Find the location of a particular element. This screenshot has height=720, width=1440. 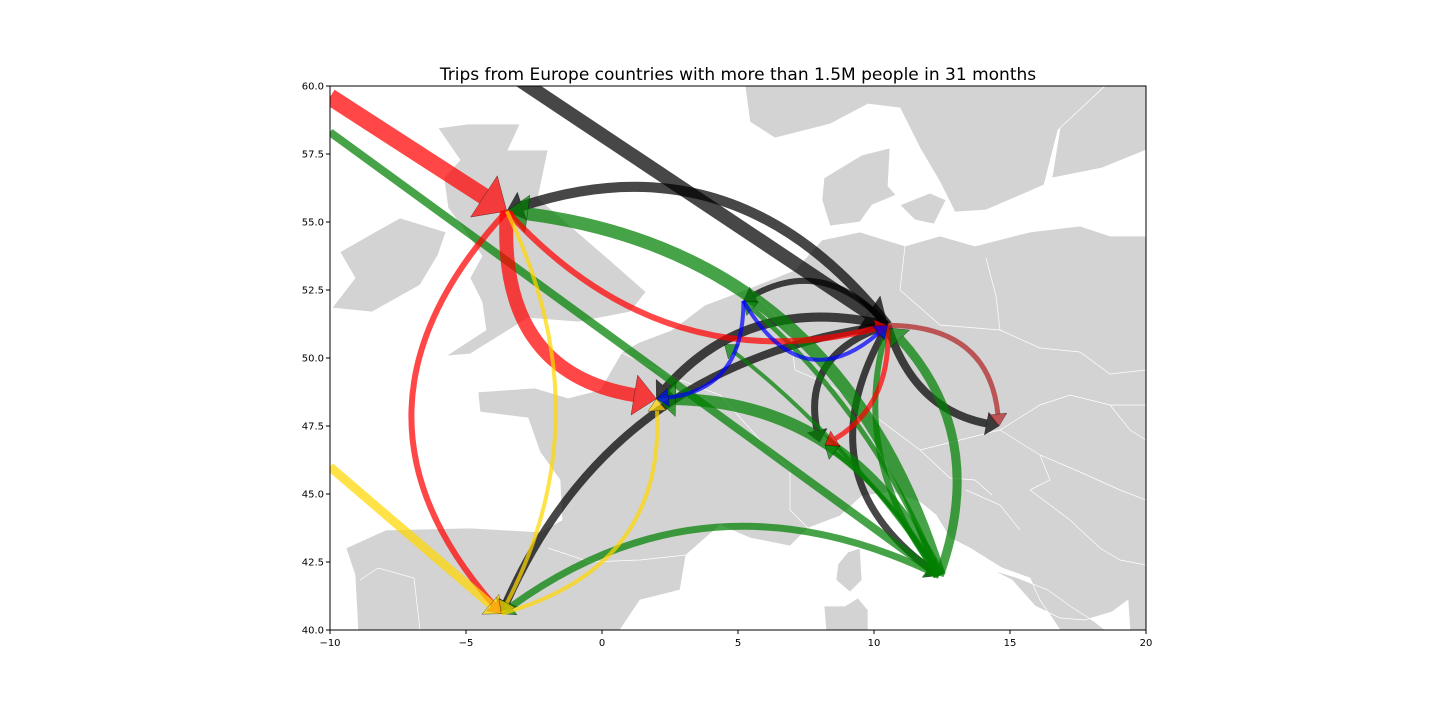

scandinavia-landmass is located at coordinates (925, 149).